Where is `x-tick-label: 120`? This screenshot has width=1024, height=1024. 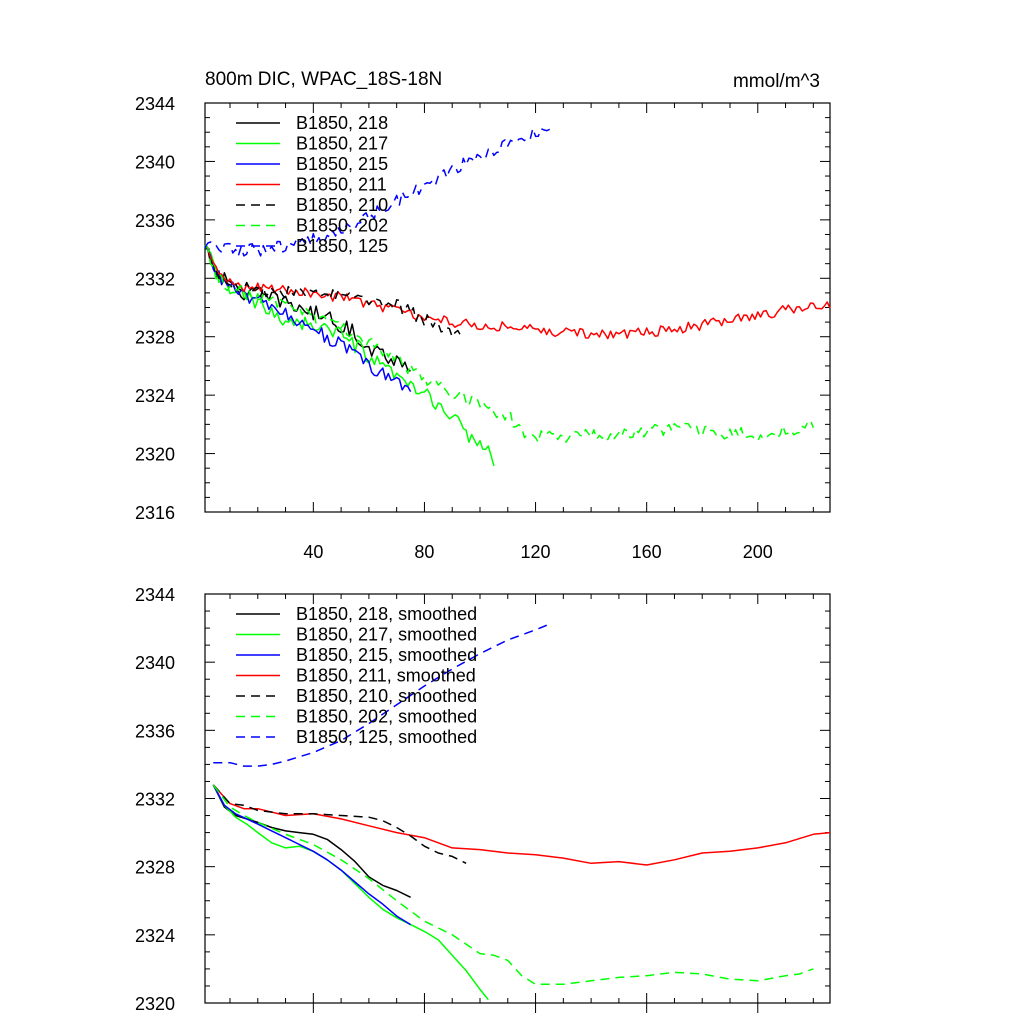
x-tick-label: 120 is located at coordinates (536, 552).